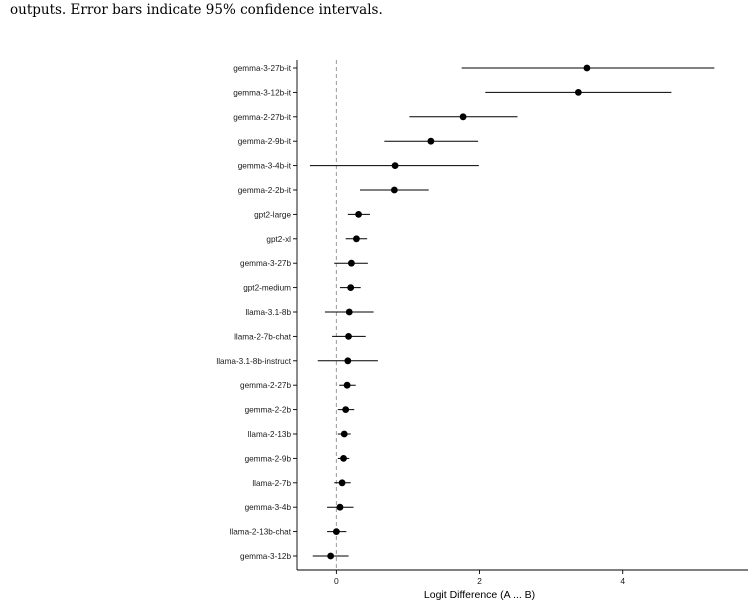  What do you see at coordinates (262, 68) in the screenshot?
I see `y-tick-label-gemma-3-27b-it: gemma-3-27b-it` at bounding box center [262, 68].